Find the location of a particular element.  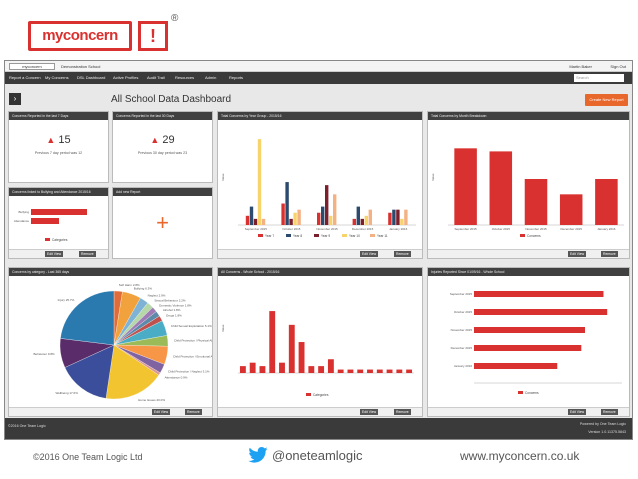

nav-reports: Reports is located at coordinates (236, 77).